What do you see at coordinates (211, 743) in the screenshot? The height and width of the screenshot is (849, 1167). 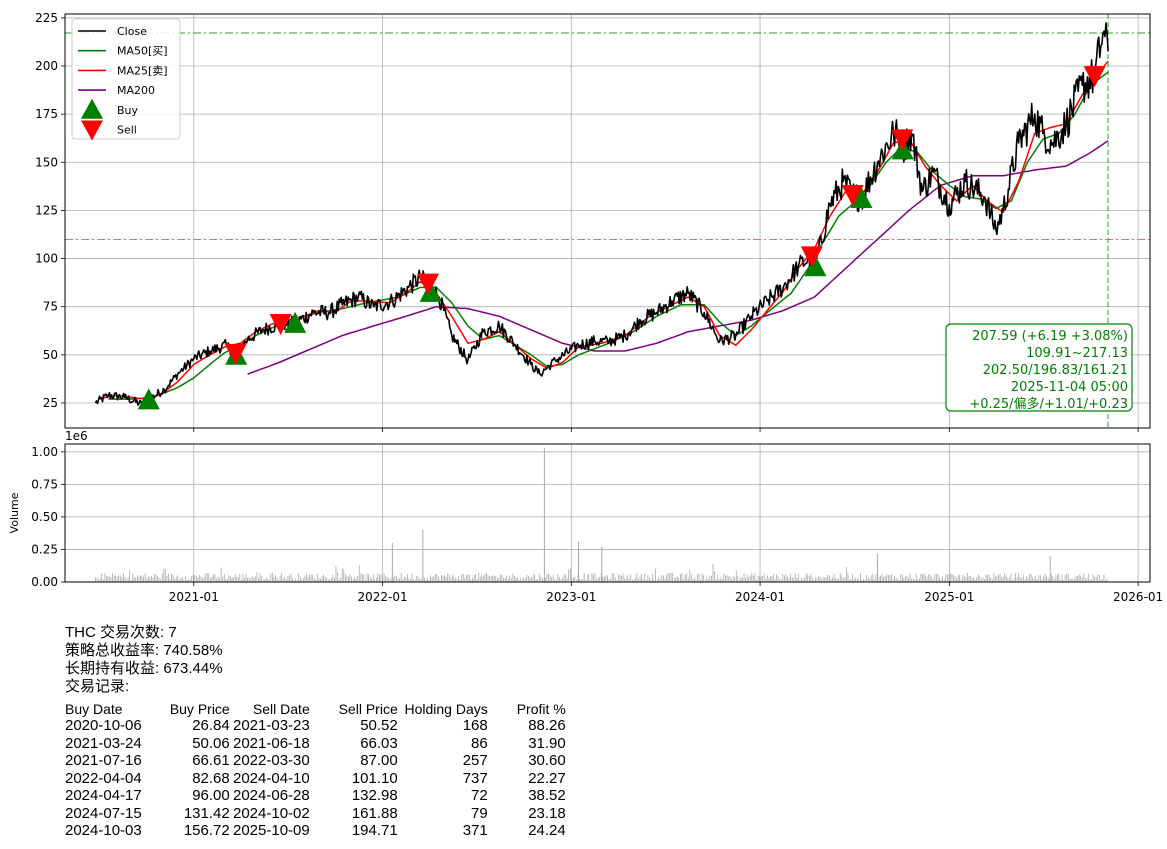 I see `table-cell: 50.06` at bounding box center [211, 743].